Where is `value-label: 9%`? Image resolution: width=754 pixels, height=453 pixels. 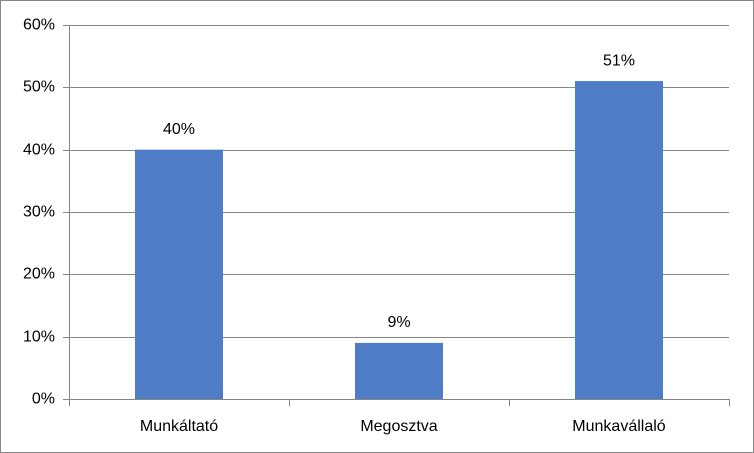 value-label: 9% is located at coordinates (398, 322).